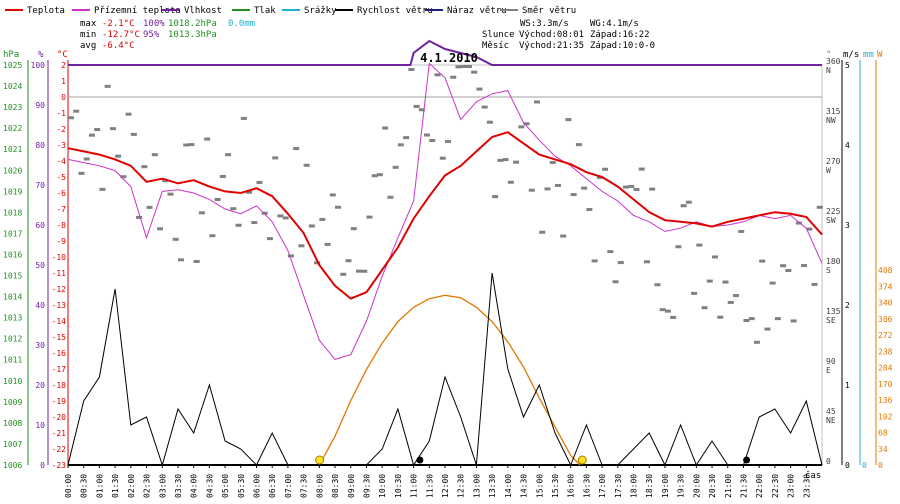 This screenshot has height=504, width=900. What do you see at coordinates (833, 211) in the screenshot?
I see `direction-tick-label: 225` at bounding box center [833, 211].